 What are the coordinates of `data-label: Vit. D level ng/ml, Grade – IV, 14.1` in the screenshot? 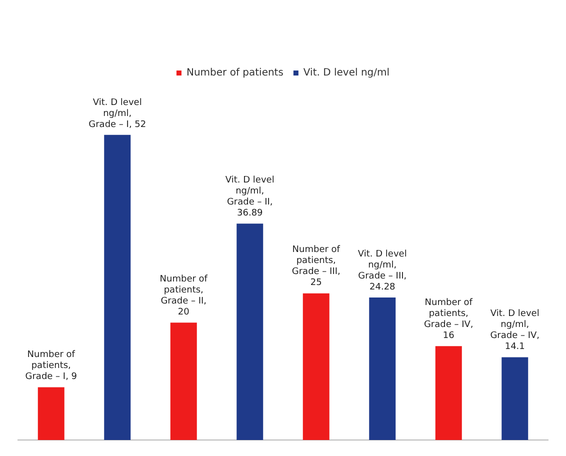 It's located at (515, 330).